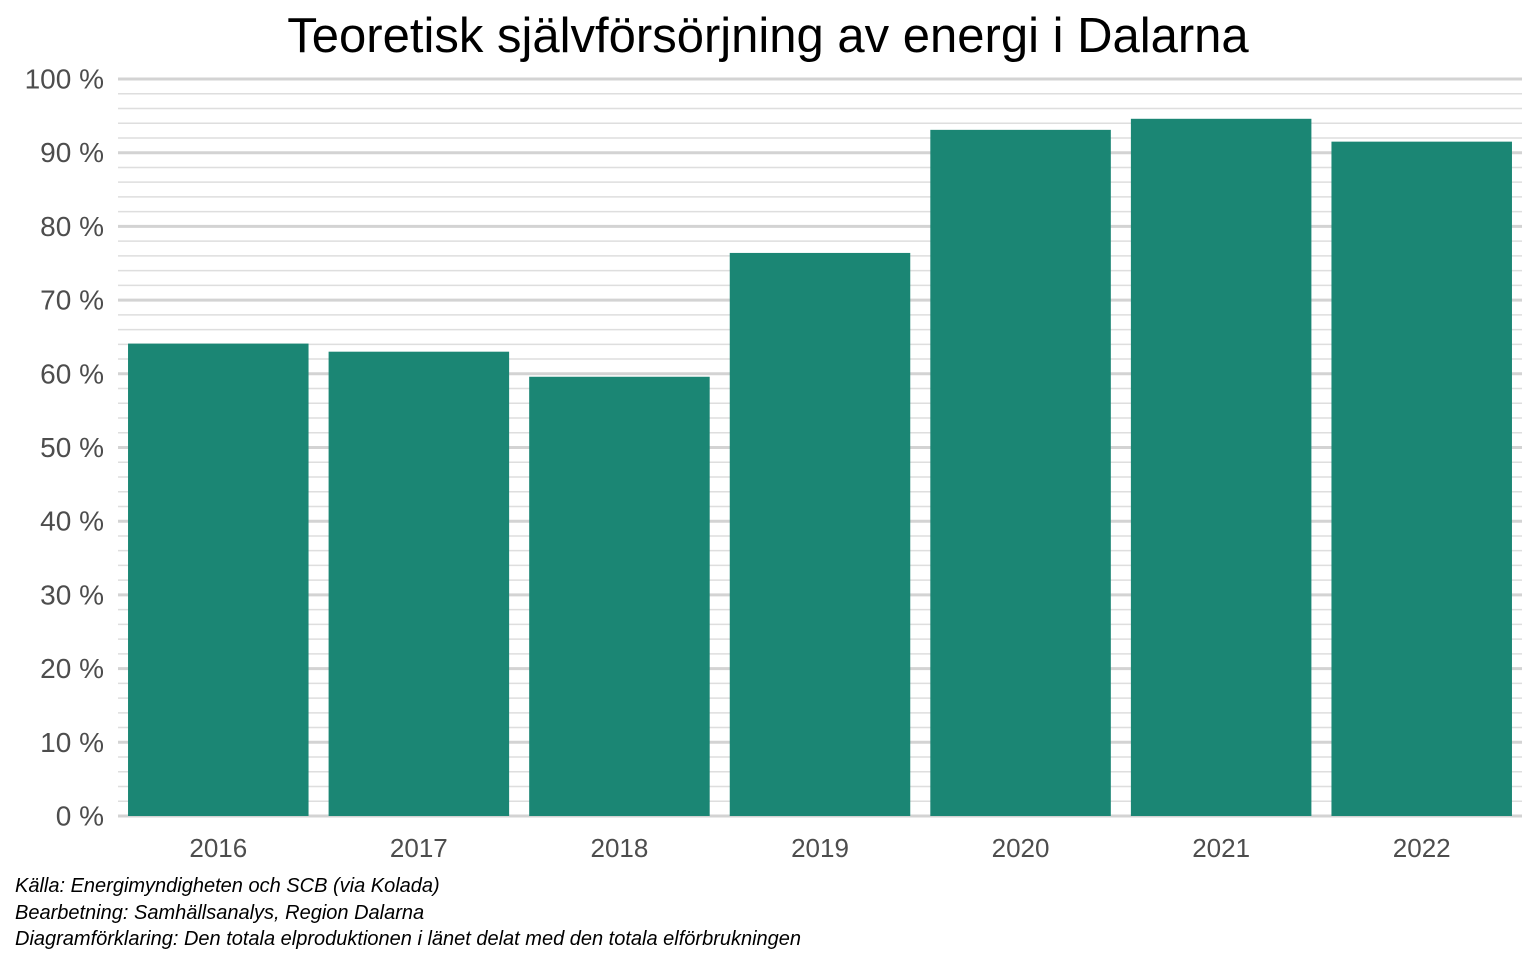 The image size is (1536, 960). What do you see at coordinates (72, 226) in the screenshot?
I see `y-tick-label: 80 %` at bounding box center [72, 226].